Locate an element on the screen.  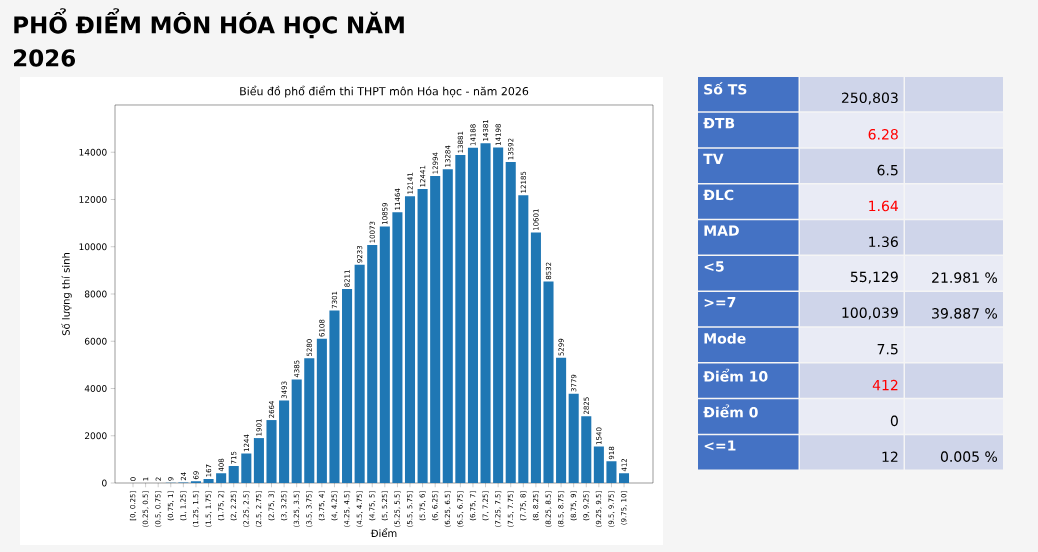
text: 12 is located at coordinates (890, 456).